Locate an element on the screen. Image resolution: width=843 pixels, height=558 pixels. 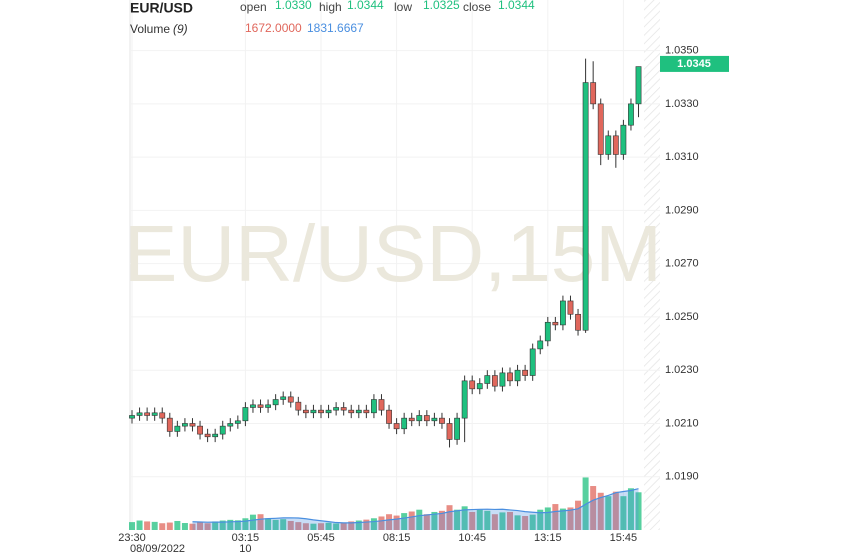
y-tick-label: 1.0190 is located at coordinates (682, 477).